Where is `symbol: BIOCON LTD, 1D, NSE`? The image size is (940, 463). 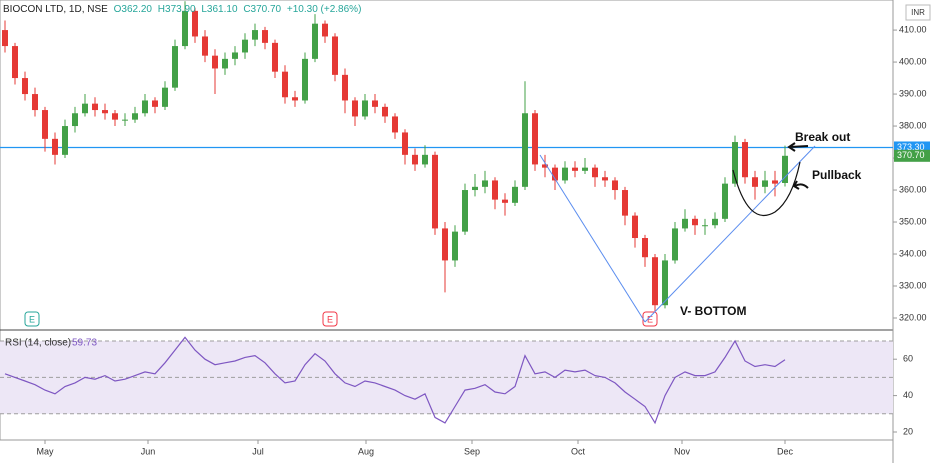 symbol: BIOCON LTD, 1D, NSE is located at coordinates (55, 9).